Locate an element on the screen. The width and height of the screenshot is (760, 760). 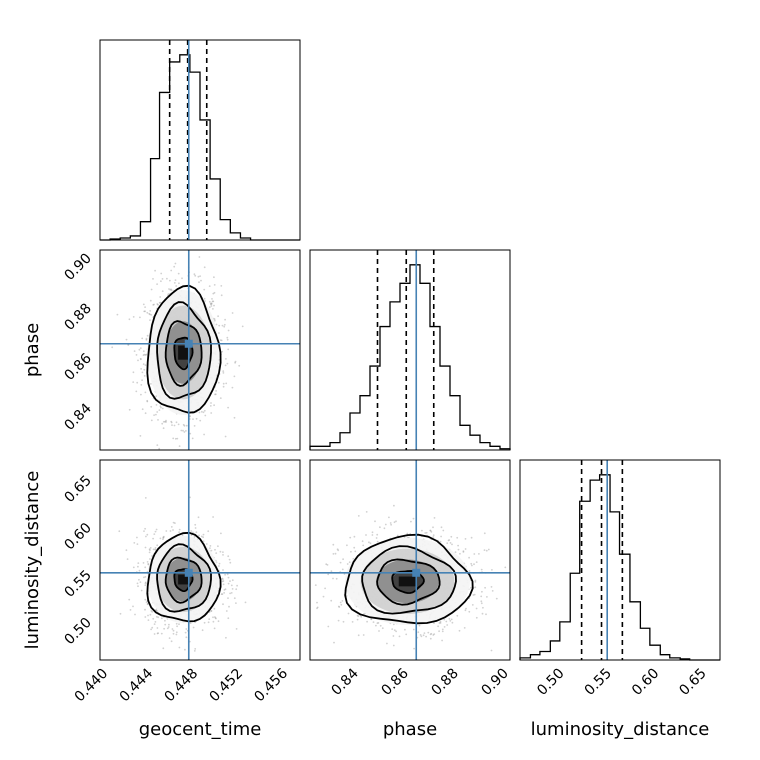
contour-line is located at coordinates (184, 349).